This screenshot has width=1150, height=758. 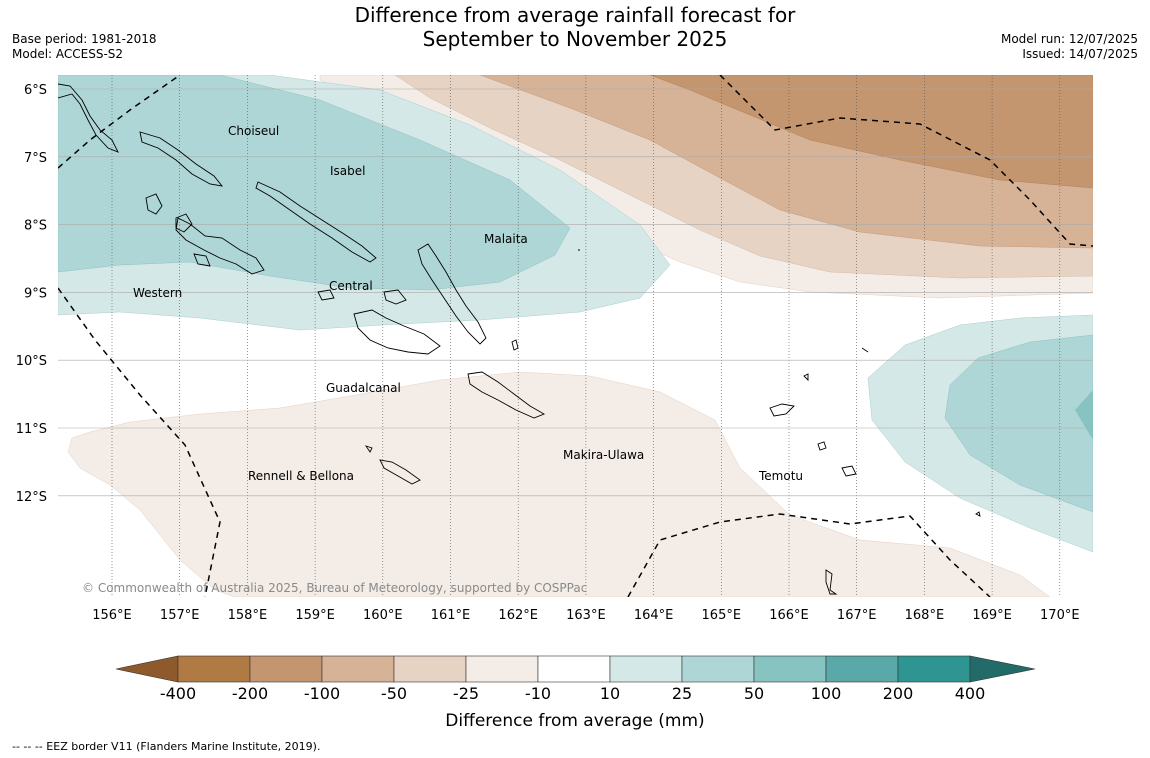 What do you see at coordinates (831, 582) in the screenshot?
I see `island-anuta` at bounding box center [831, 582].